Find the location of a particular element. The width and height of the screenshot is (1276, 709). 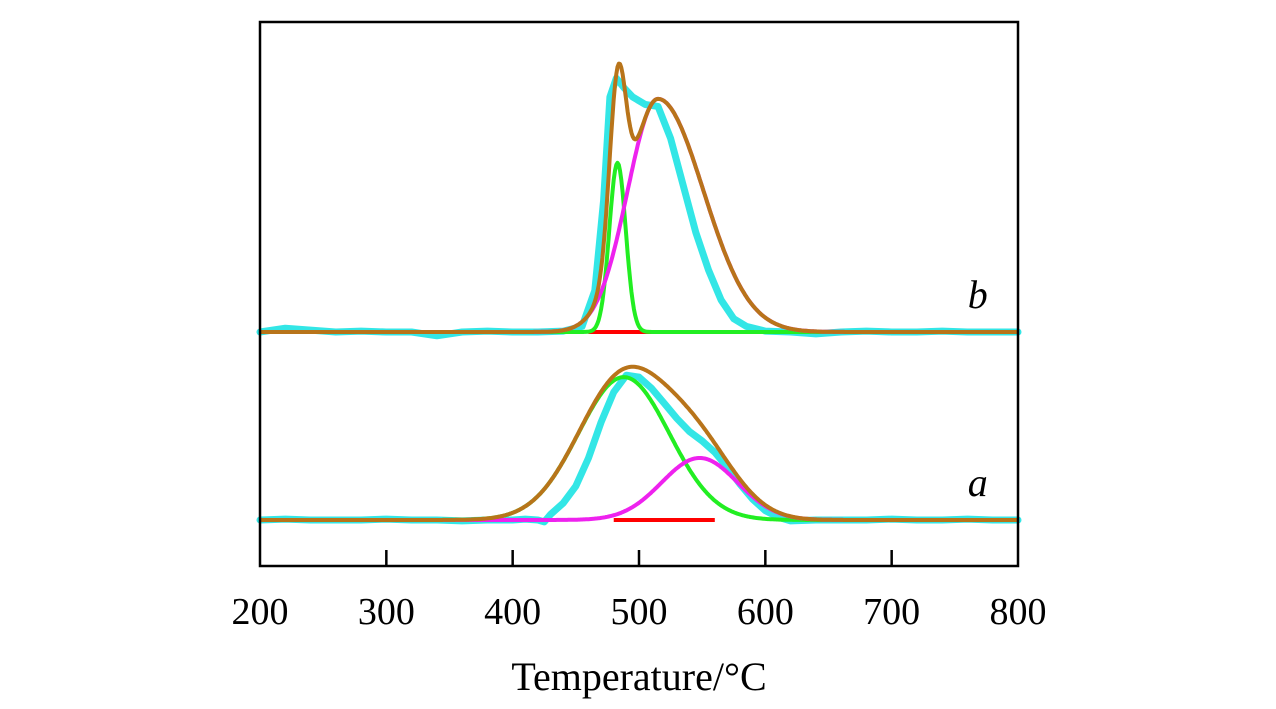

x-tick-label-800: 800 is located at coordinates (1018, 612).